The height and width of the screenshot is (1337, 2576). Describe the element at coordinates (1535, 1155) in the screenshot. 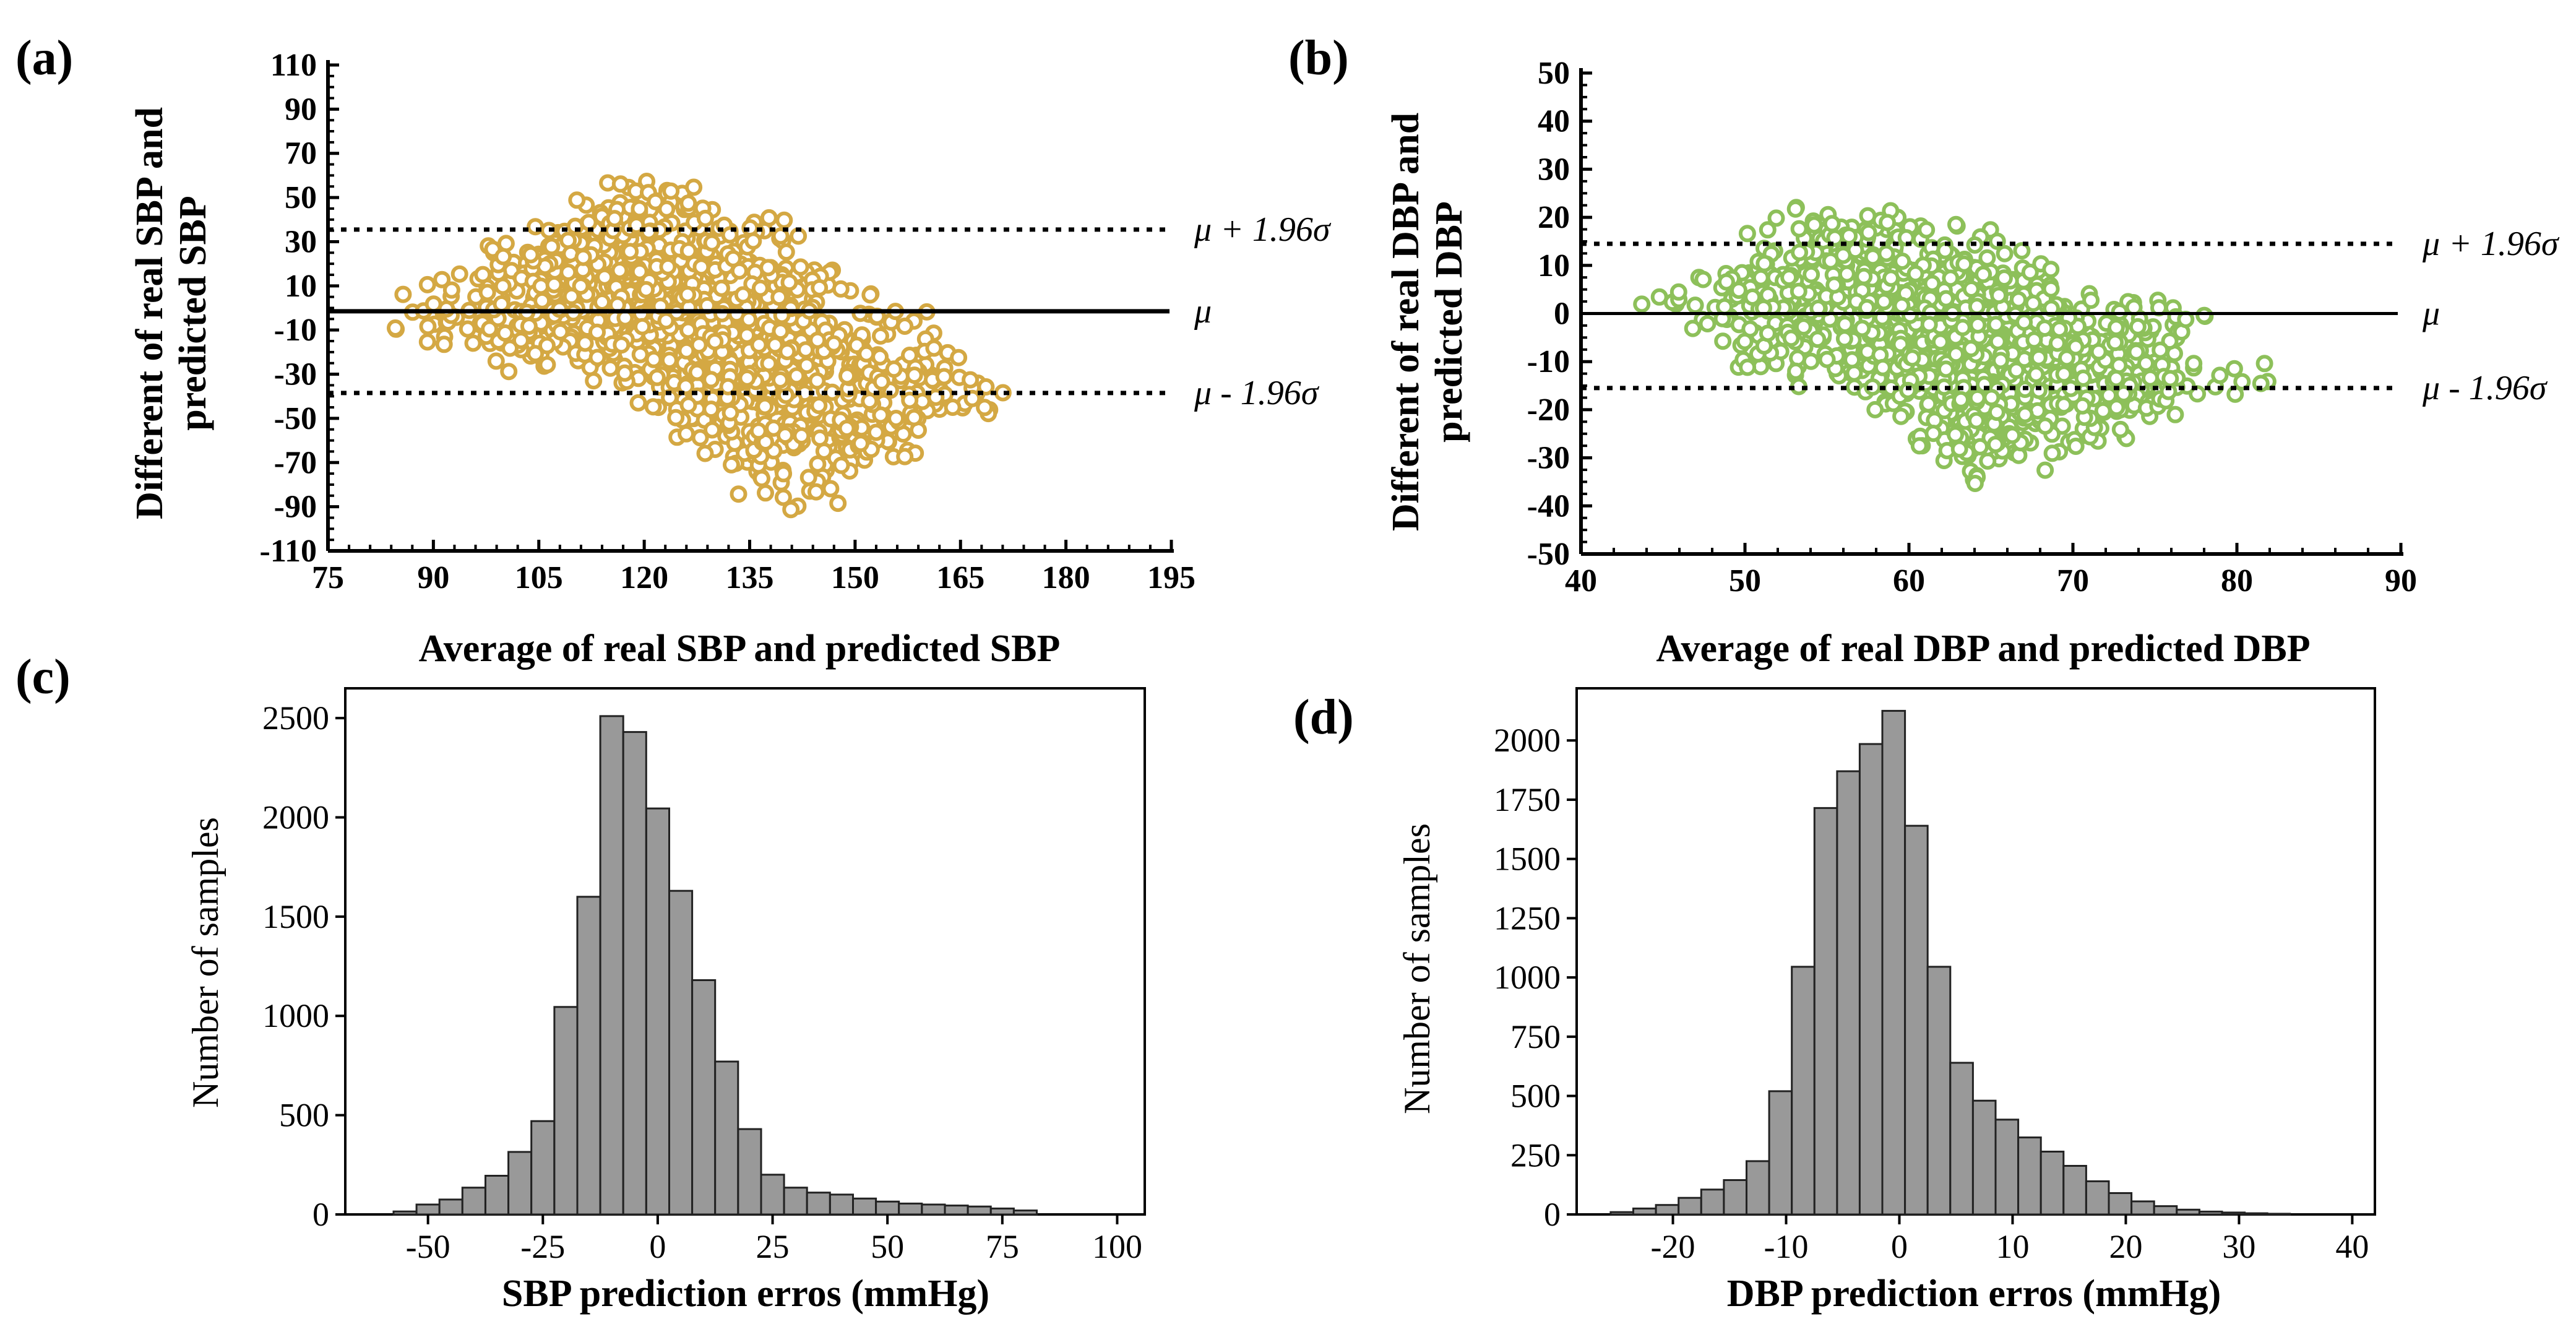

I see `y-tick-label: 250` at that location.